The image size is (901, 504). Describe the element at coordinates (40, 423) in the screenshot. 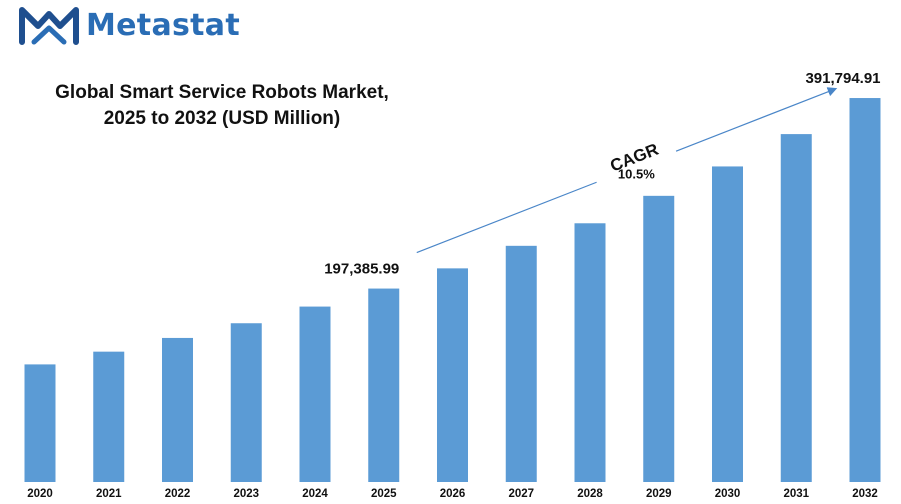

I see `bar-2020` at that location.